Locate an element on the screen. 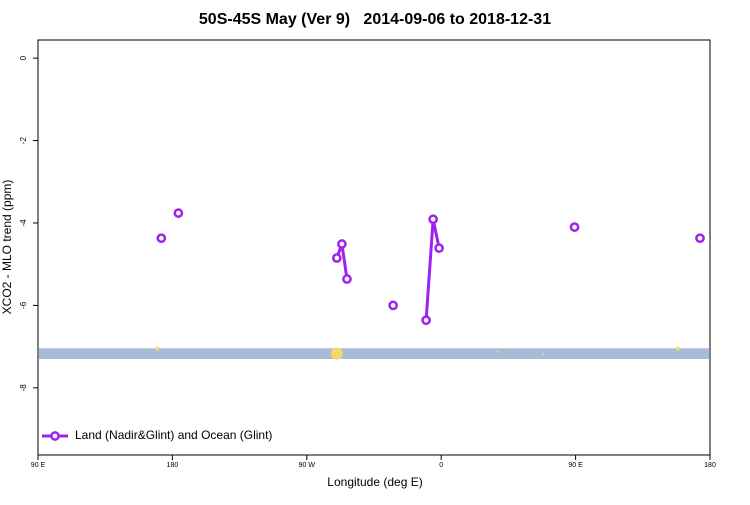  y-tick-label: -4 is located at coordinates (23, 223).